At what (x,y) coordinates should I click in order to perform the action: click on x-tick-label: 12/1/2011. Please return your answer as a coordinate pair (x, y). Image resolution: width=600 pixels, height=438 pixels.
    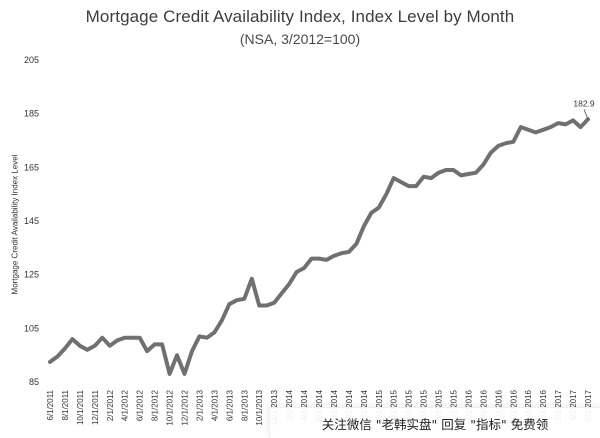
    Looking at the image, I should click on (95, 407).